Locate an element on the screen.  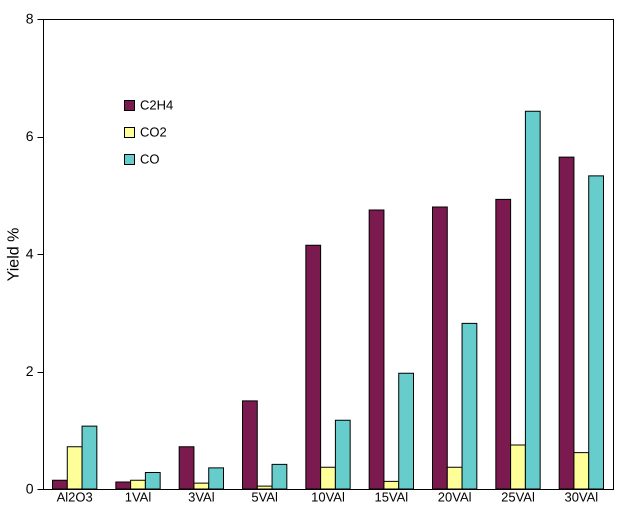
x-tick-label: 25VAl is located at coordinates (518, 497).